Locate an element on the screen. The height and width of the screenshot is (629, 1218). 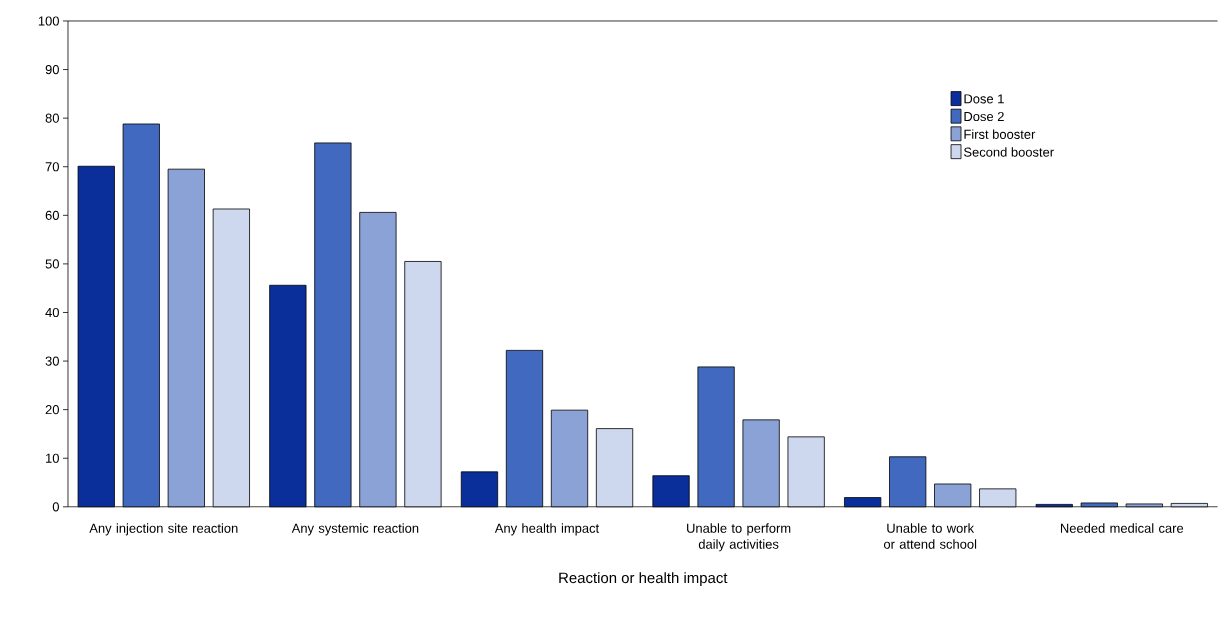
x-tick-label: Needed medical care is located at coordinates (1122, 528).